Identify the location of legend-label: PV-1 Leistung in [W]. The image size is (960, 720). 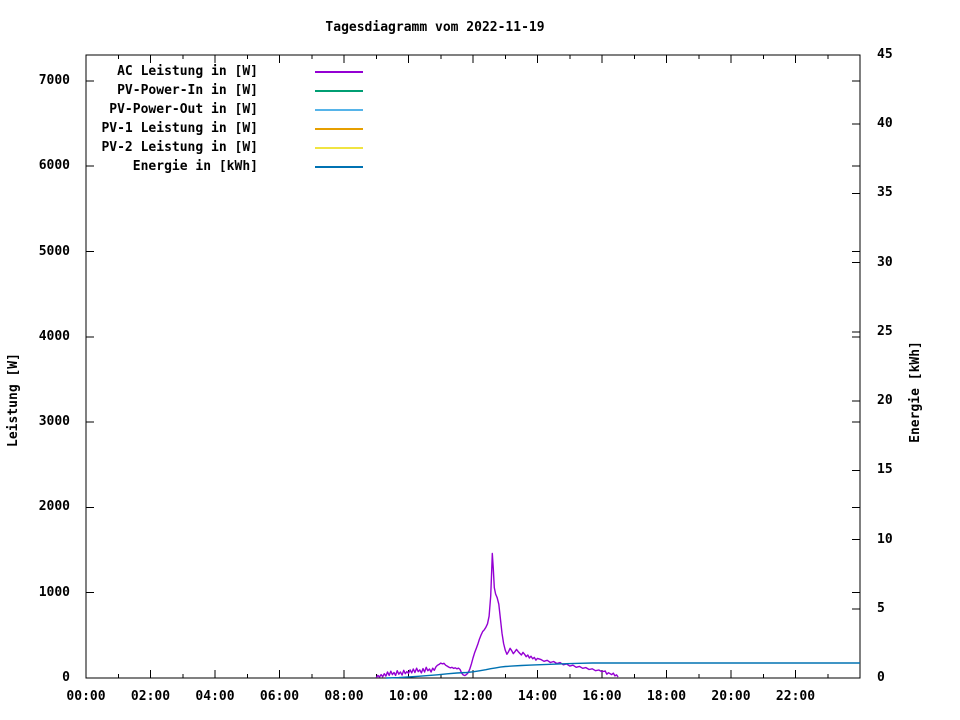
(179, 128).